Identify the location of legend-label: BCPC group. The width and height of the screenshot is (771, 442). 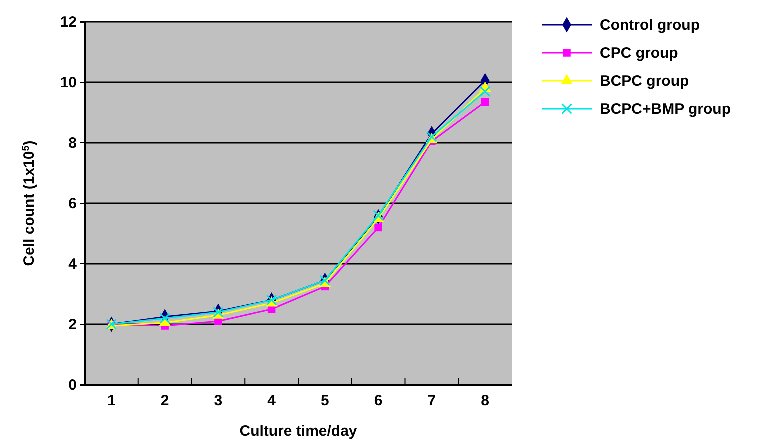
(645, 81).